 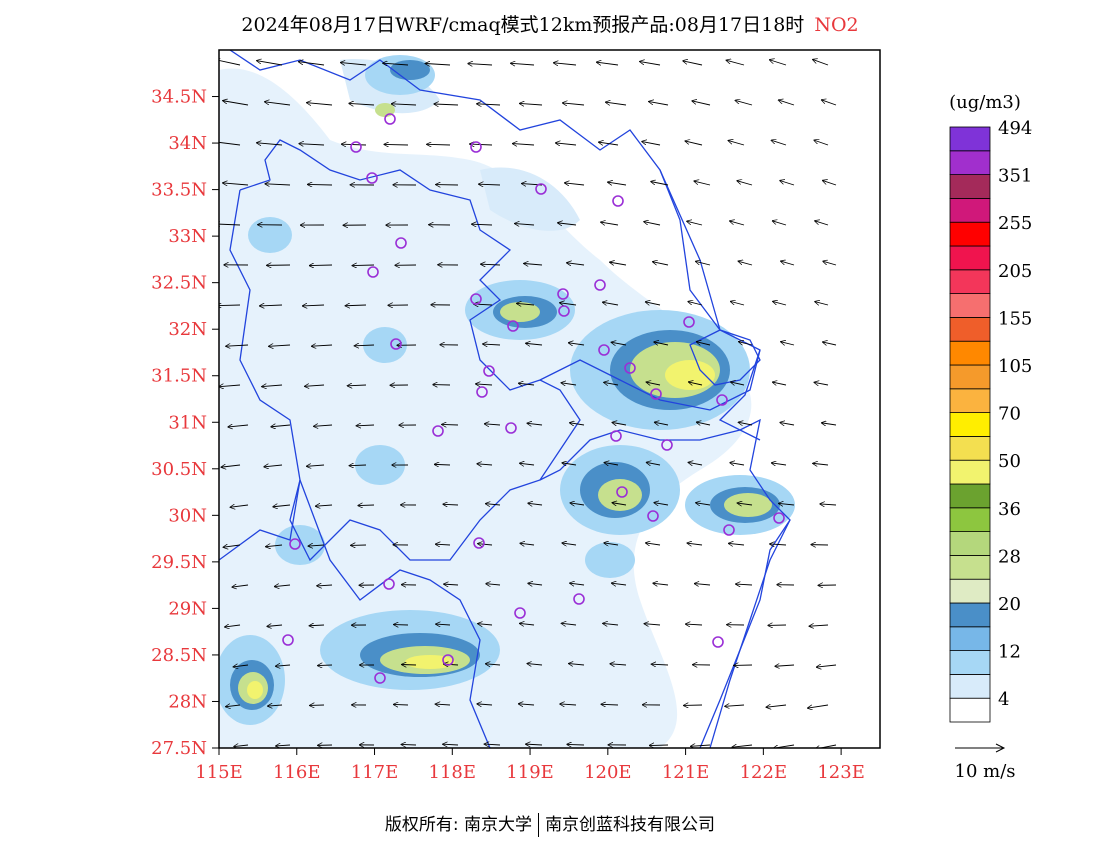 What do you see at coordinates (764, 772) in the screenshot?
I see `lon-tick-label: 122E` at bounding box center [764, 772].